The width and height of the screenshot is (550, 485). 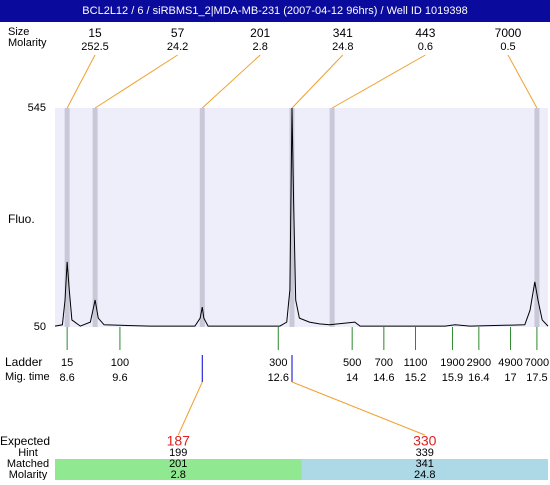 I want to click on ladder-time: 17, so click(x=510, y=378).